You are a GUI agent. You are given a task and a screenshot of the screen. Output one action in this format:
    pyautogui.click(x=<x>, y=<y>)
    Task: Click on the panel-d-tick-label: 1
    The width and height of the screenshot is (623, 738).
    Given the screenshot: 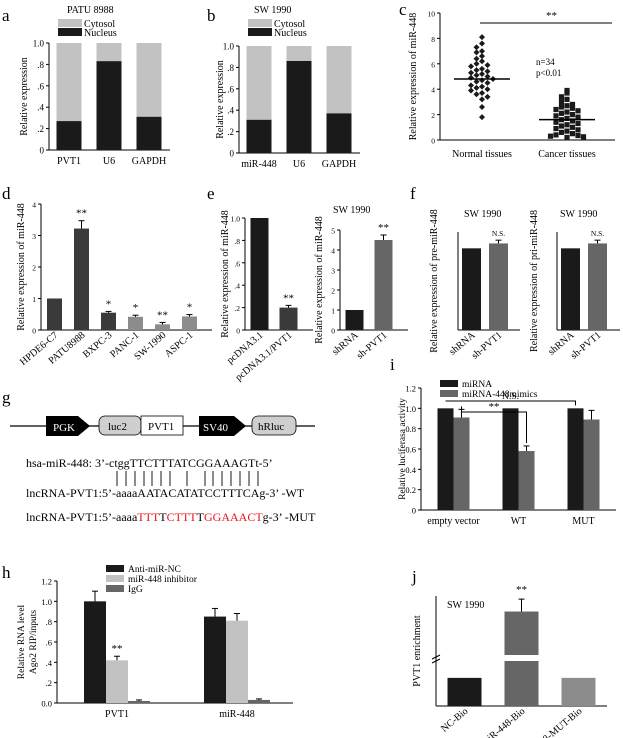 What is the action you would take?
    pyautogui.click(x=34, y=299)
    